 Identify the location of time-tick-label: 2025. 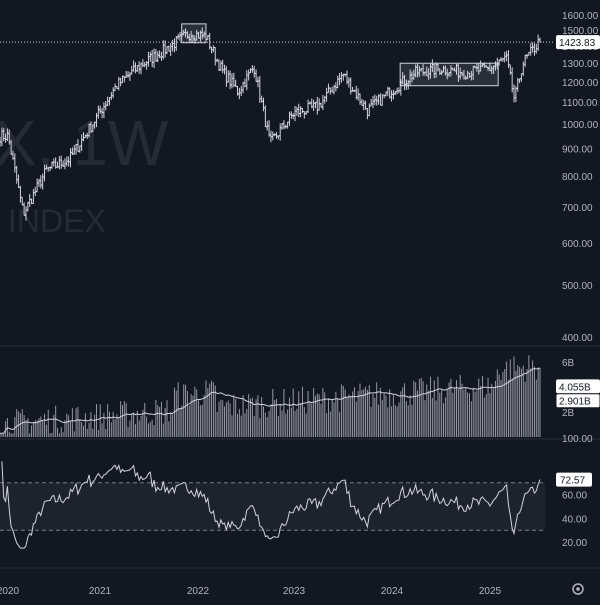
(490, 591).